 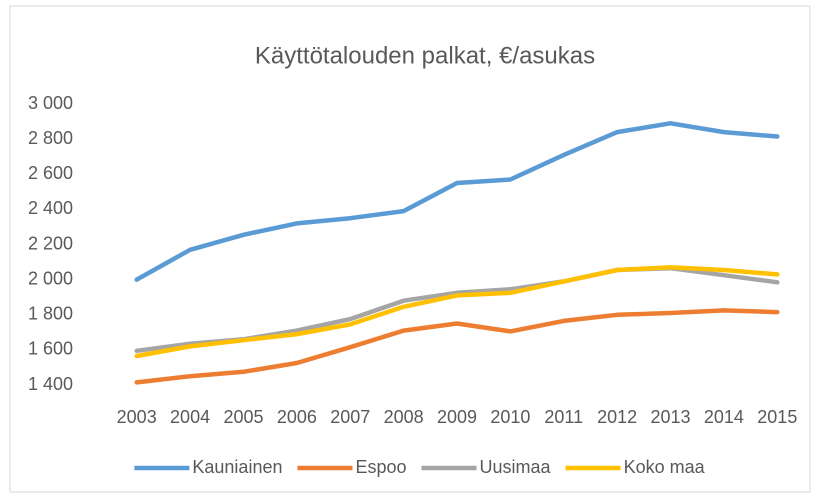 What do you see at coordinates (297, 417) in the screenshot?
I see `x-tick-label: 2006` at bounding box center [297, 417].